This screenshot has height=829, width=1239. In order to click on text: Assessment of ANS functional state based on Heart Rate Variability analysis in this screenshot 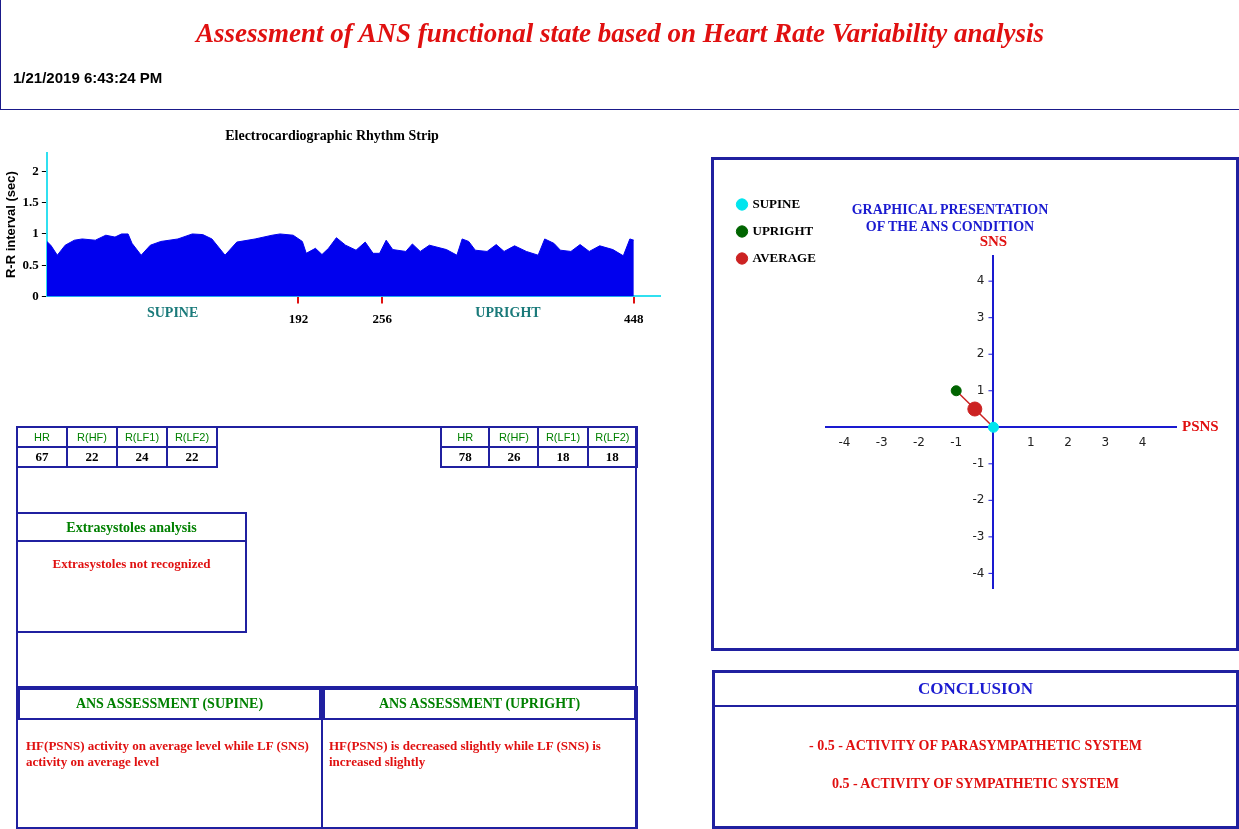, I will do `click(619, 33)`.